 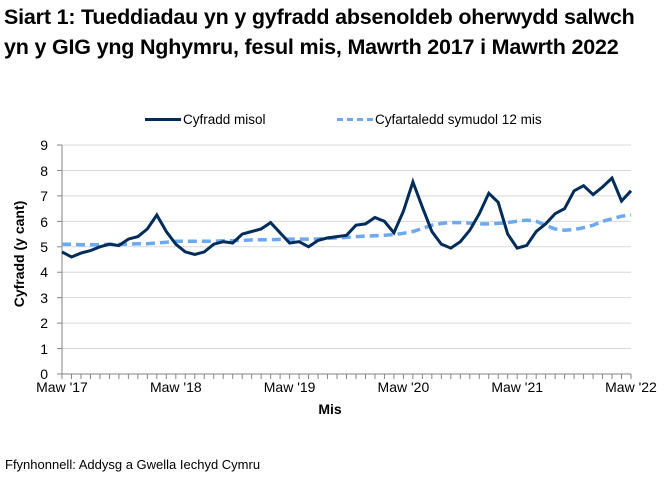 I want to click on x-tick-label: Maw '21, so click(x=517, y=387).